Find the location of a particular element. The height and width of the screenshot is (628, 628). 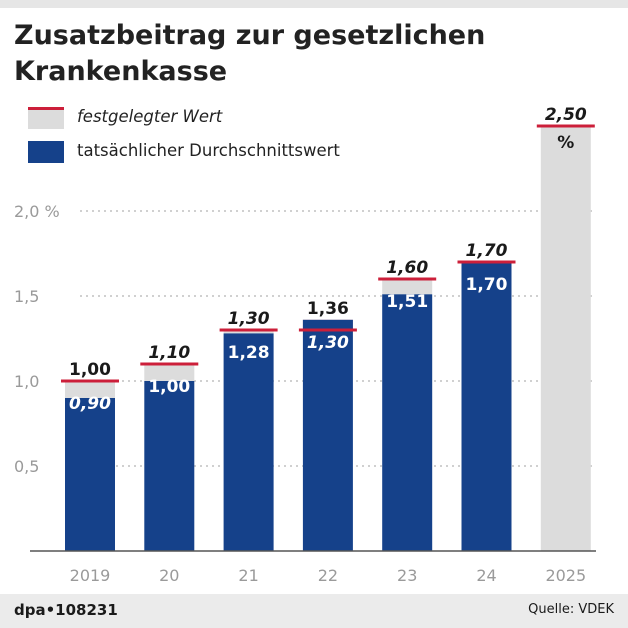

legend-label-fixed: festgelegter Wert is located at coordinates (150, 116).